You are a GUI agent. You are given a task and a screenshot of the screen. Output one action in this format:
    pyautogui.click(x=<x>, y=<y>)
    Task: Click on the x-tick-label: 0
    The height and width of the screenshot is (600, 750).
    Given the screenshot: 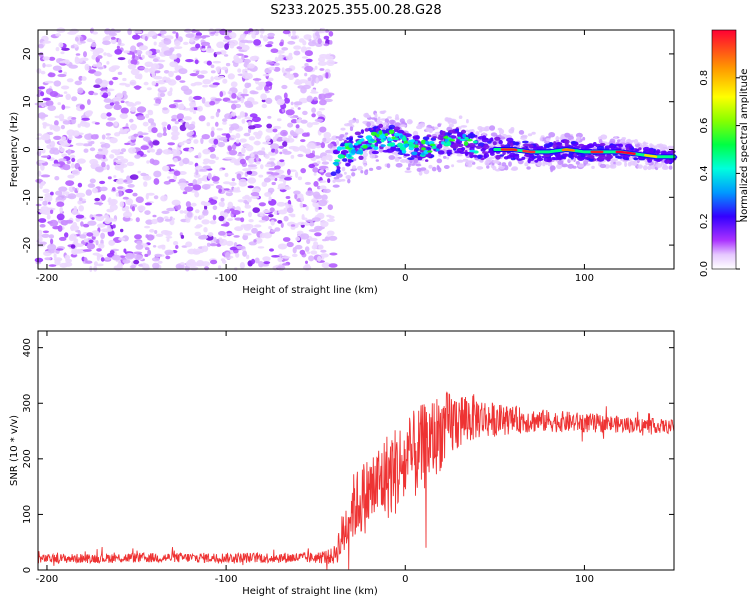 What is the action you would take?
    pyautogui.click(x=405, y=579)
    